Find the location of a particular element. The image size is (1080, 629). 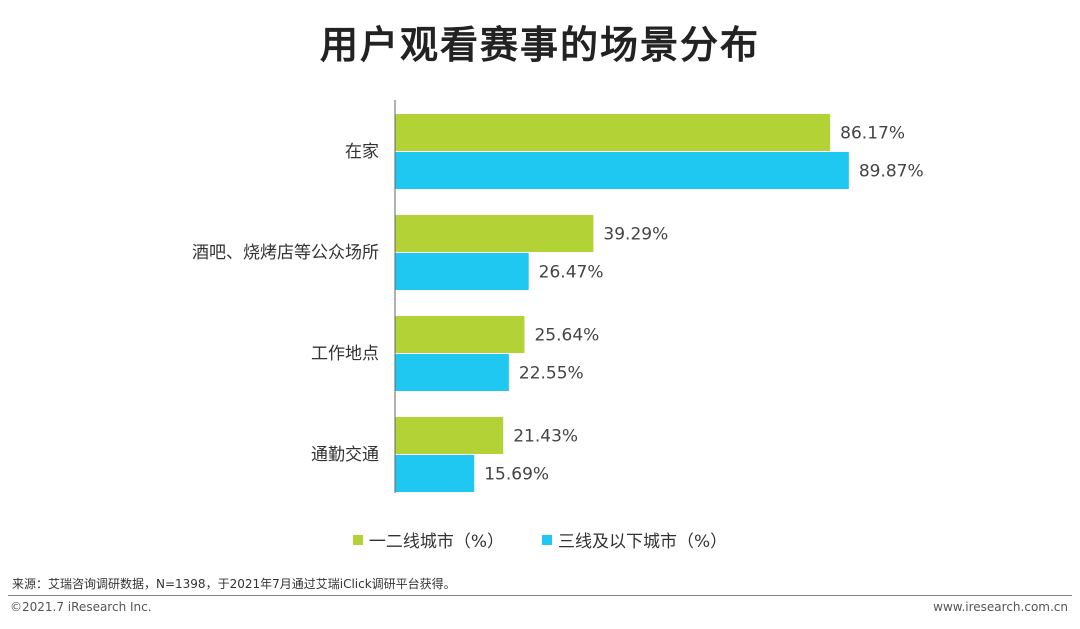

legend-item-series-2: 三线及以下城市（%） is located at coordinates (634, 539).